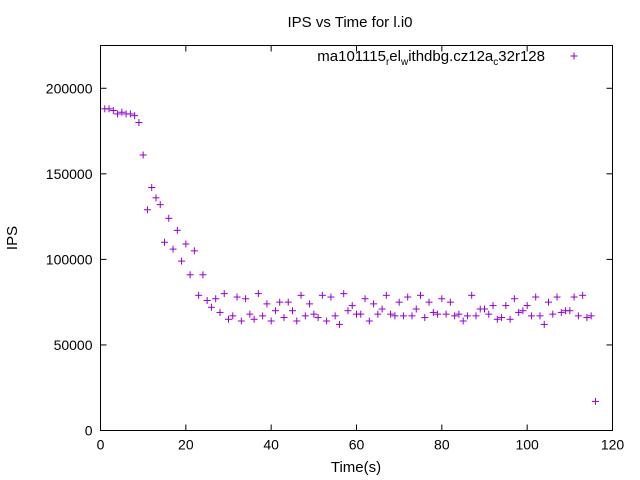 Image resolution: width=640 pixels, height=480 pixels. I want to click on y-axis-label: IPS, so click(12, 238).